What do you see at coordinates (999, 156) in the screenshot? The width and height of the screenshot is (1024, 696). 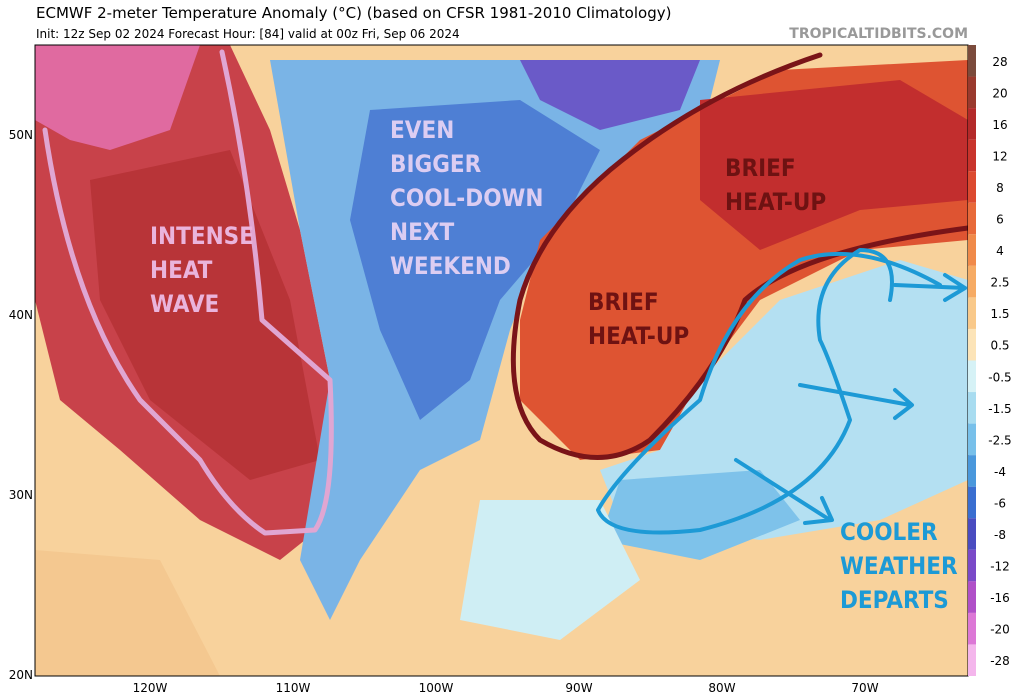 I see `colorbar-label: 12` at bounding box center [999, 156].